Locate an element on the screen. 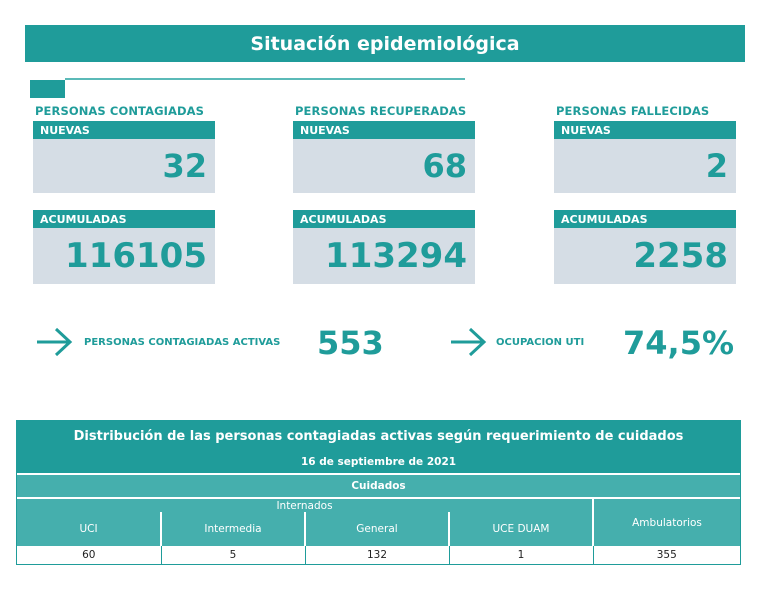  stat-value-uti: 74,5% is located at coordinates (679, 343).